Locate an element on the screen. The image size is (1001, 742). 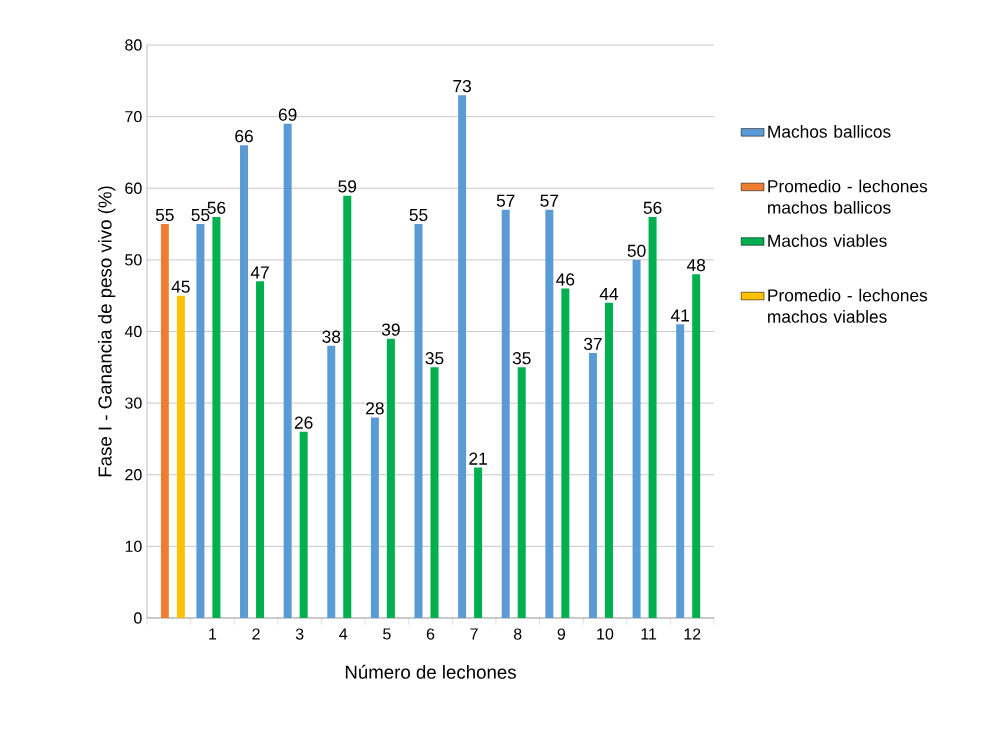
legend-label: Promedio - lechones machos ballicos is located at coordinates (848, 196).